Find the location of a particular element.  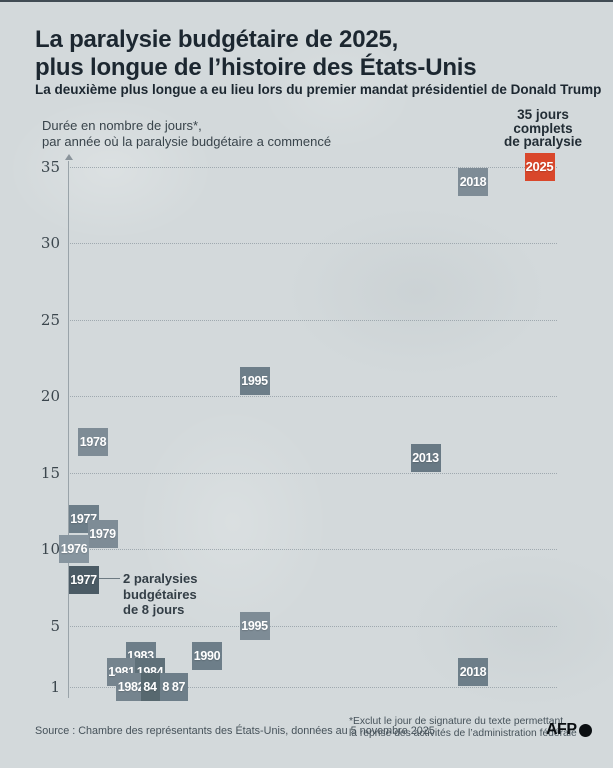

afp-logo: AFP is located at coordinates (569, 730).